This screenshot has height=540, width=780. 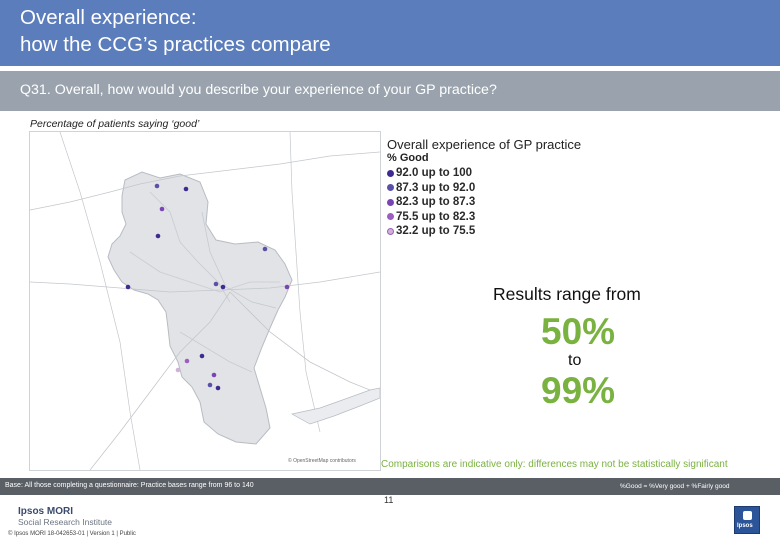 What do you see at coordinates (484, 144) in the screenshot?
I see `legend-title: Overall experience of GP practice` at bounding box center [484, 144].